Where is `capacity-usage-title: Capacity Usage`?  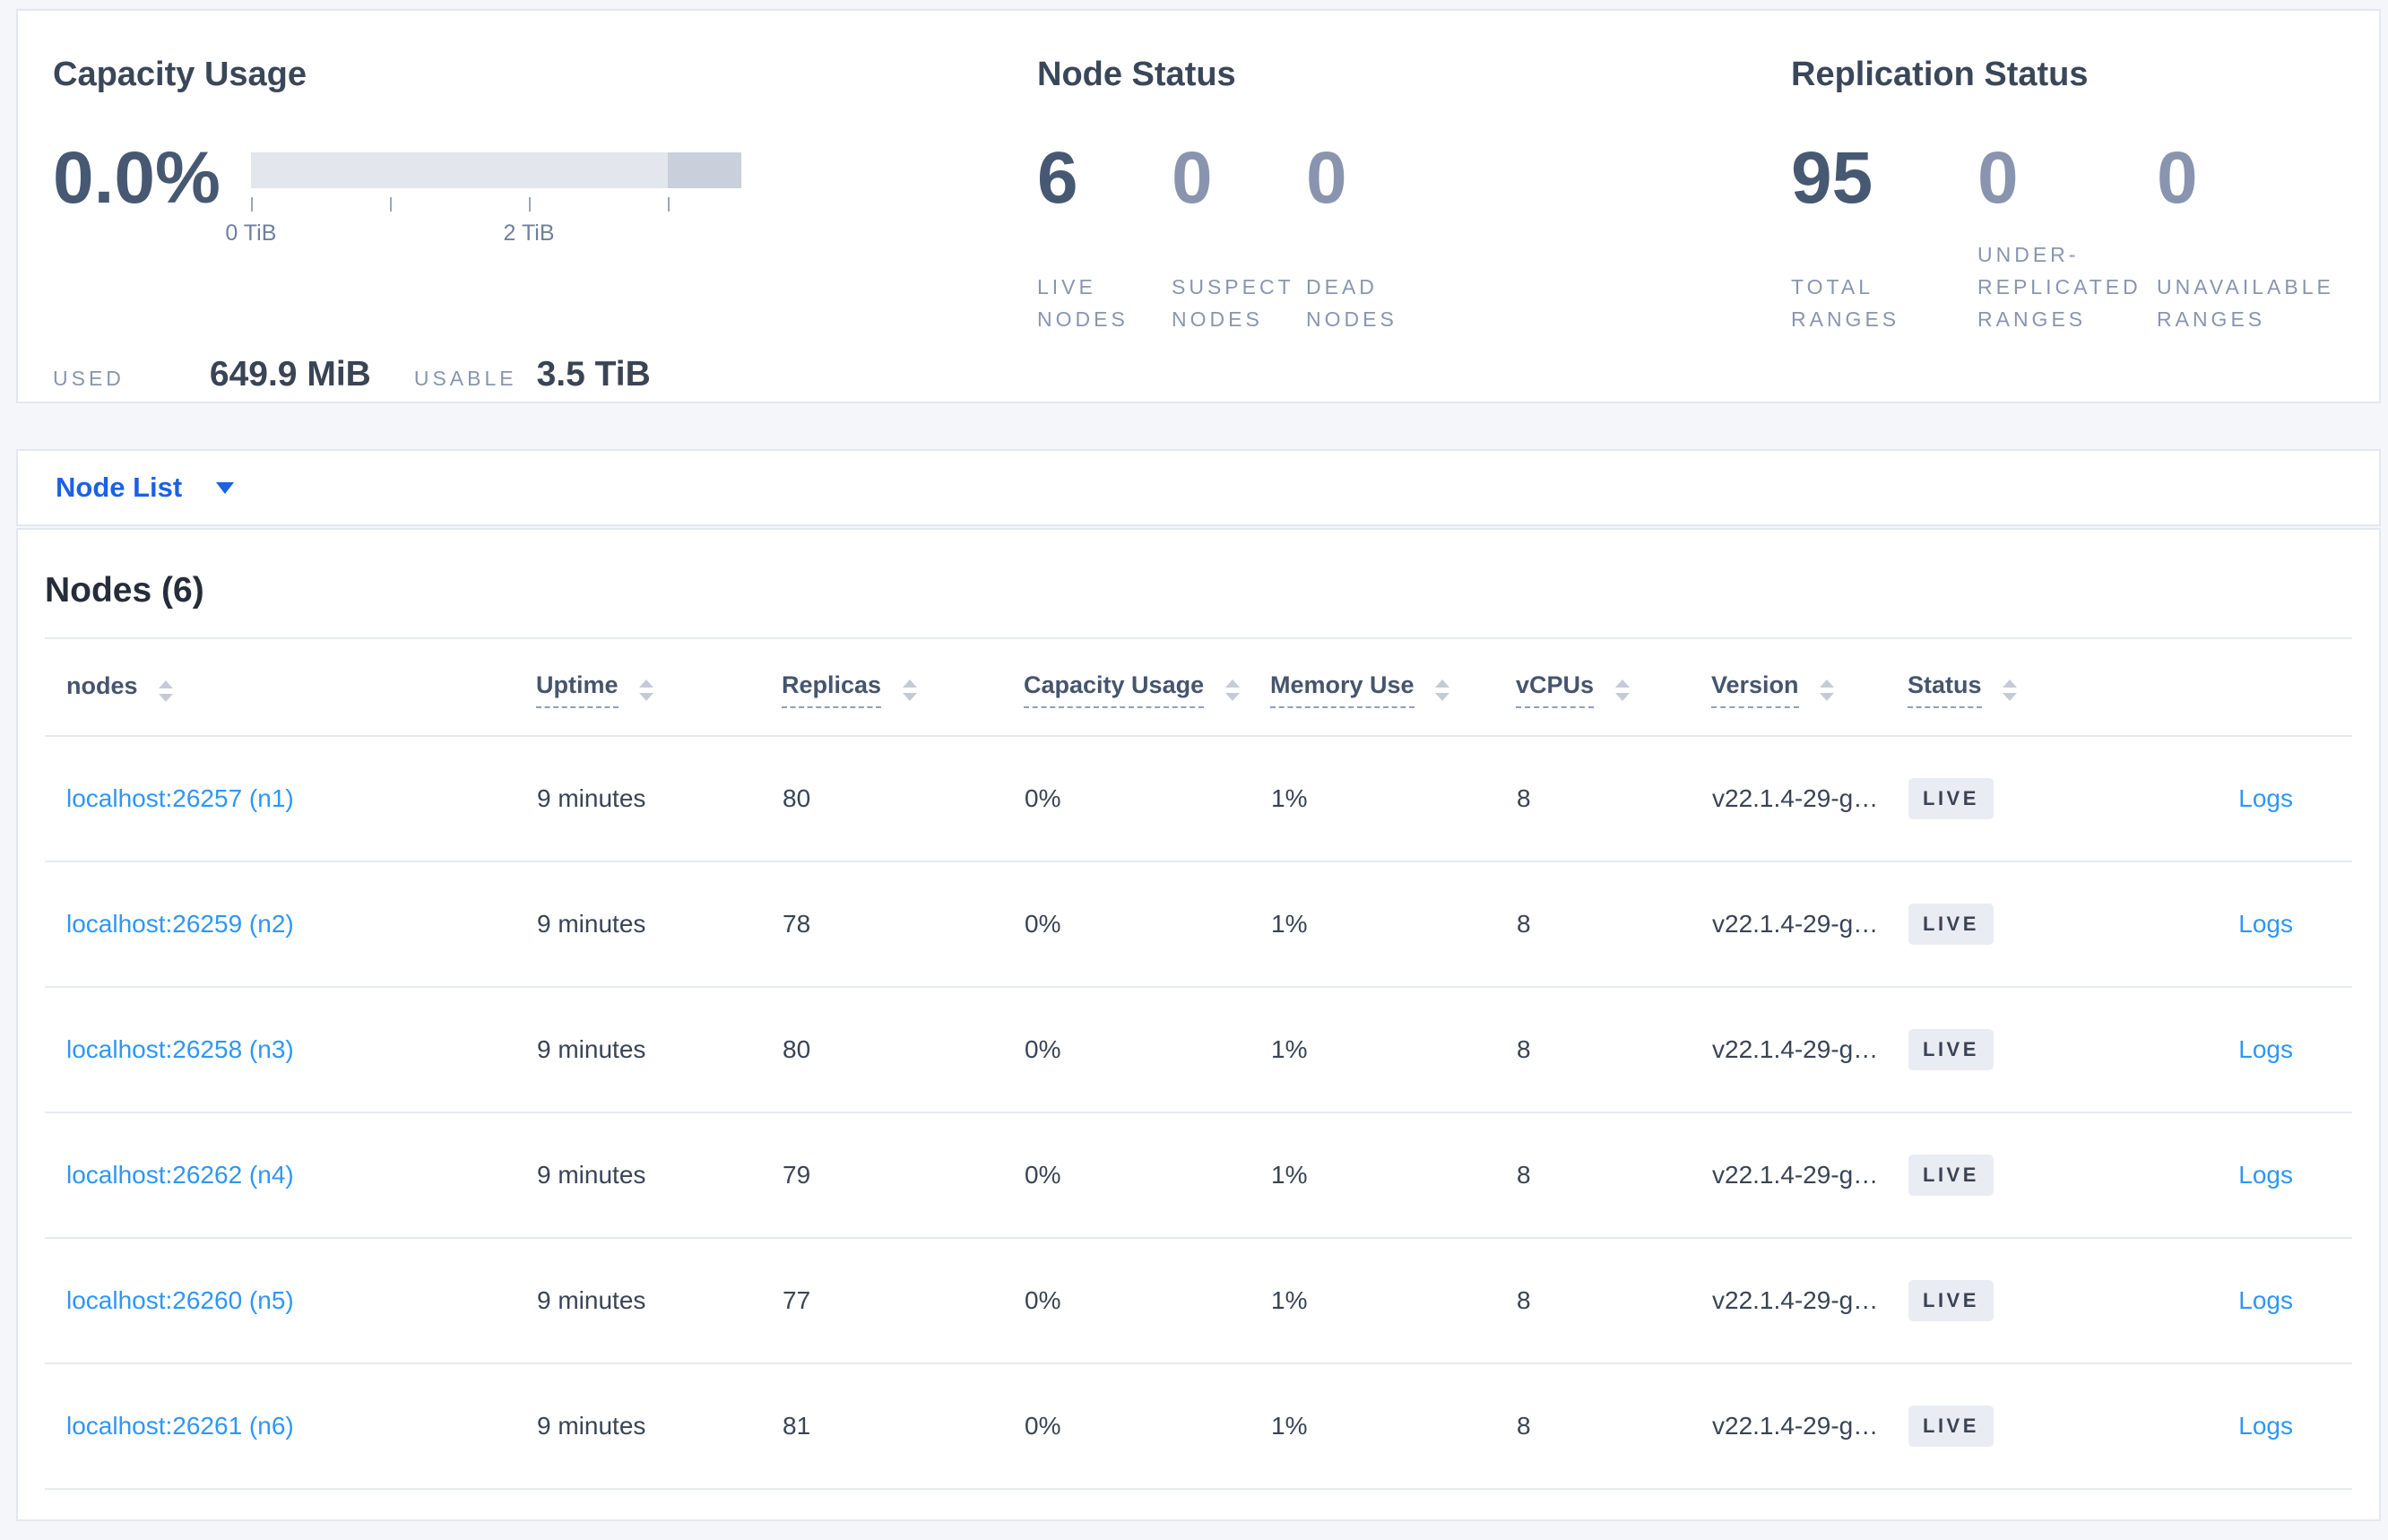
capacity-usage-title: Capacity Usage is located at coordinates (180, 75).